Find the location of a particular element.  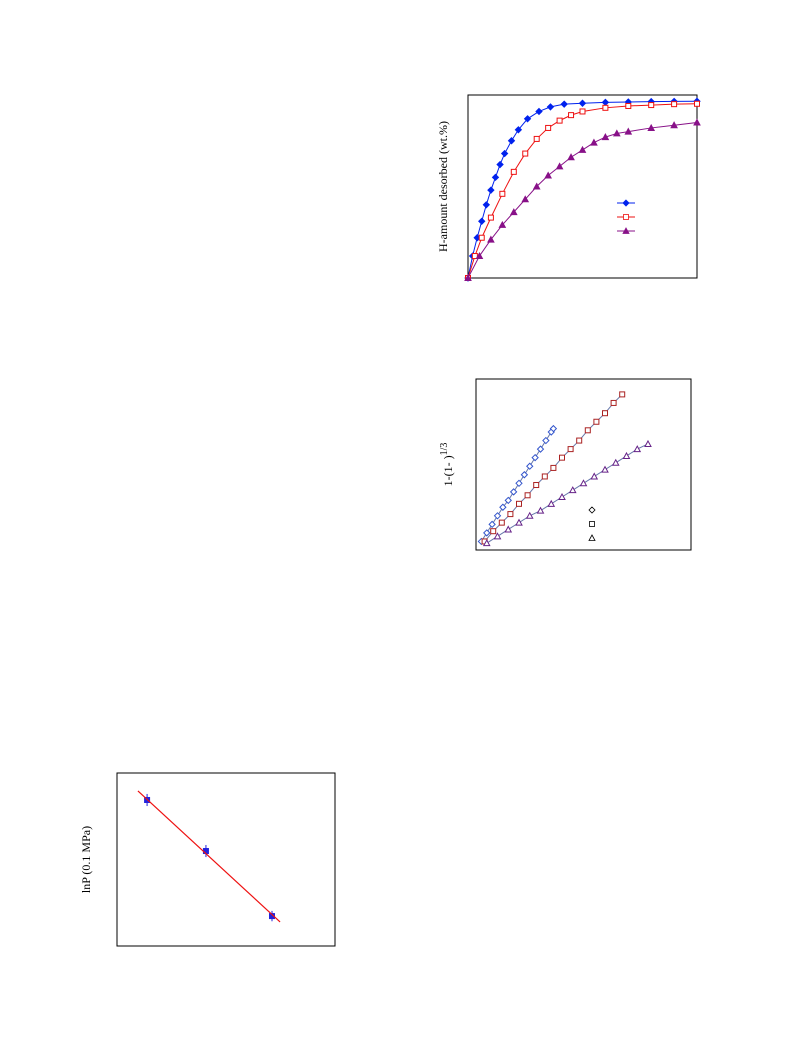

y-axis-label: H-amount desorbed (wt.%) is located at coordinates (443, 186).